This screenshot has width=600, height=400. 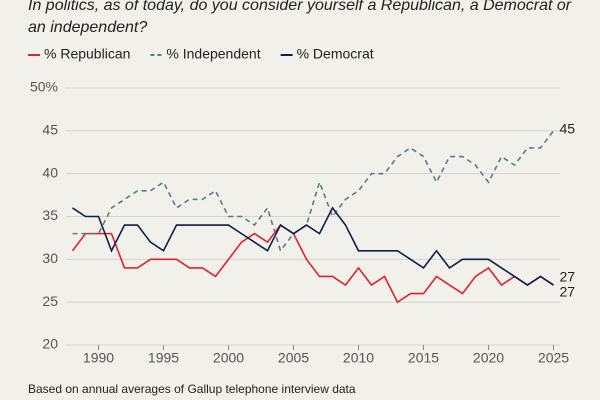 What do you see at coordinates (213, 54) in the screenshot?
I see `legend-label: % Independent` at bounding box center [213, 54].